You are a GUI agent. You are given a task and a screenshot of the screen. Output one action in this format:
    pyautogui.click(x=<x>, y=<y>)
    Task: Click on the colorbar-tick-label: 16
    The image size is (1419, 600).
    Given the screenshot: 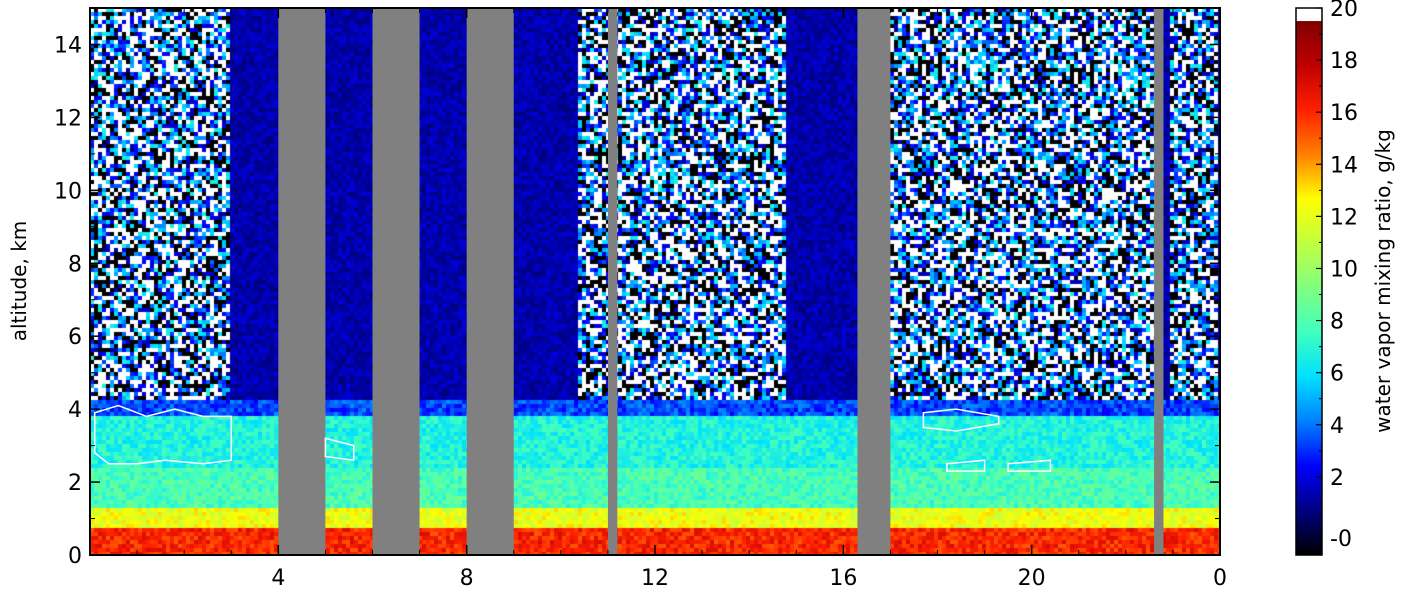 What is the action you would take?
    pyautogui.click(x=1344, y=113)
    